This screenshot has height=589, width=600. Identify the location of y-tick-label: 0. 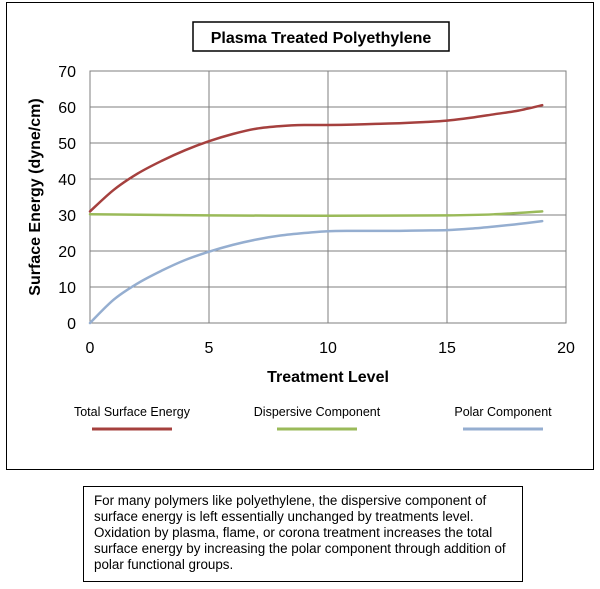
(71, 324).